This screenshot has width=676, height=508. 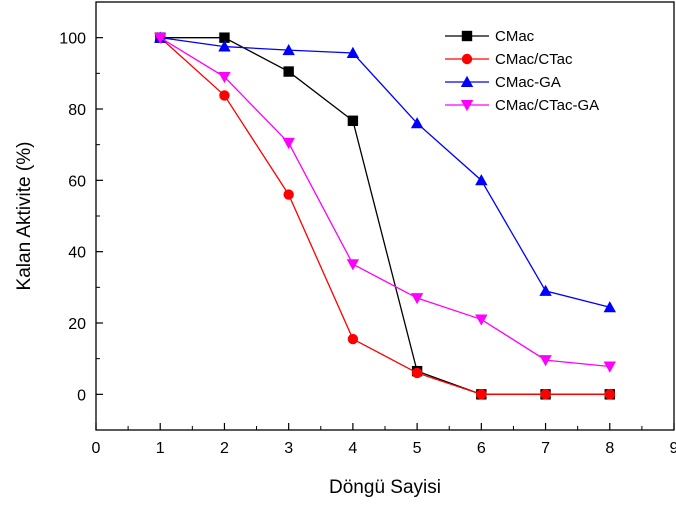 I want to click on x-tick-label: 4, so click(x=352, y=448).